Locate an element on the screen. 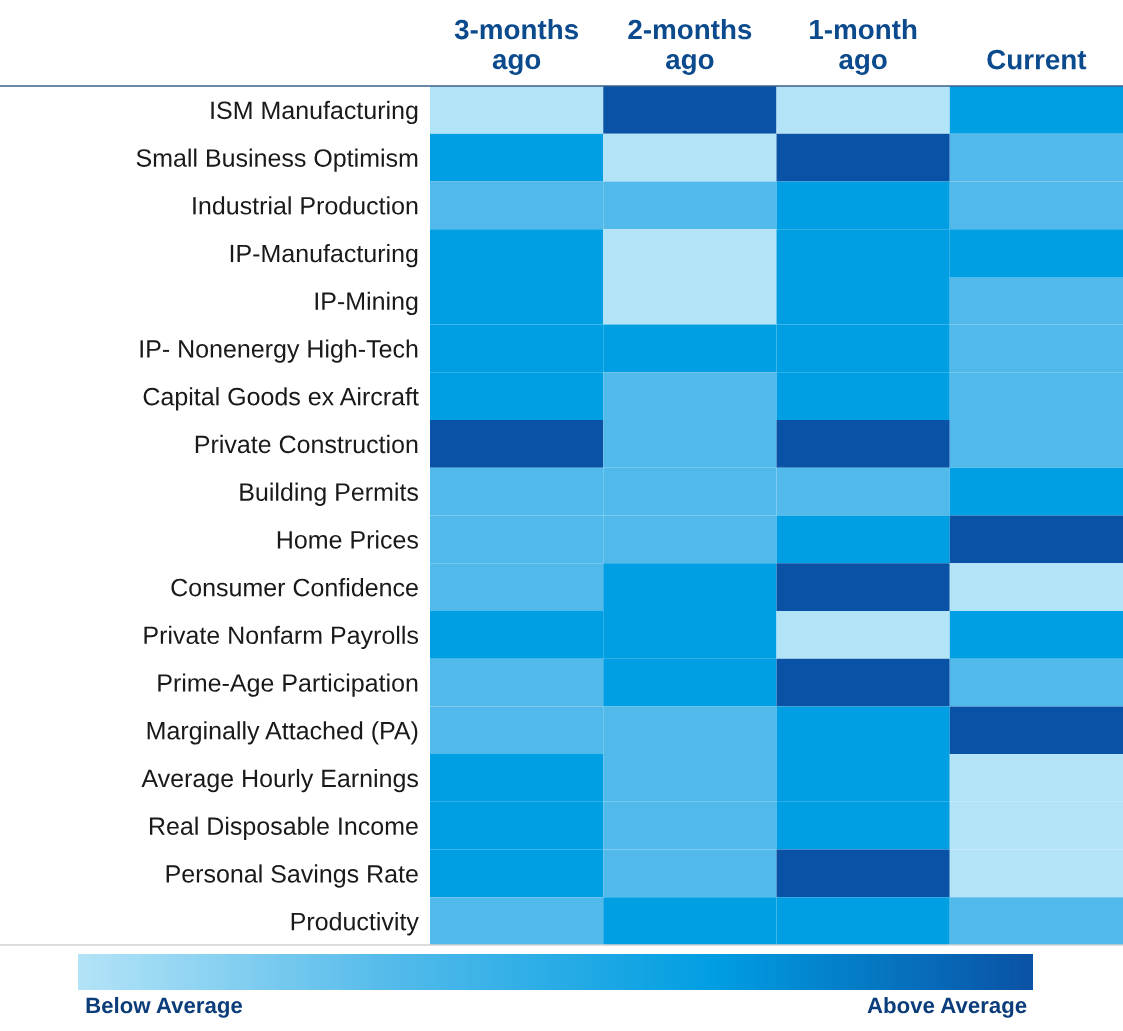  y-tick-label: Small Business Optimism is located at coordinates (277, 160).